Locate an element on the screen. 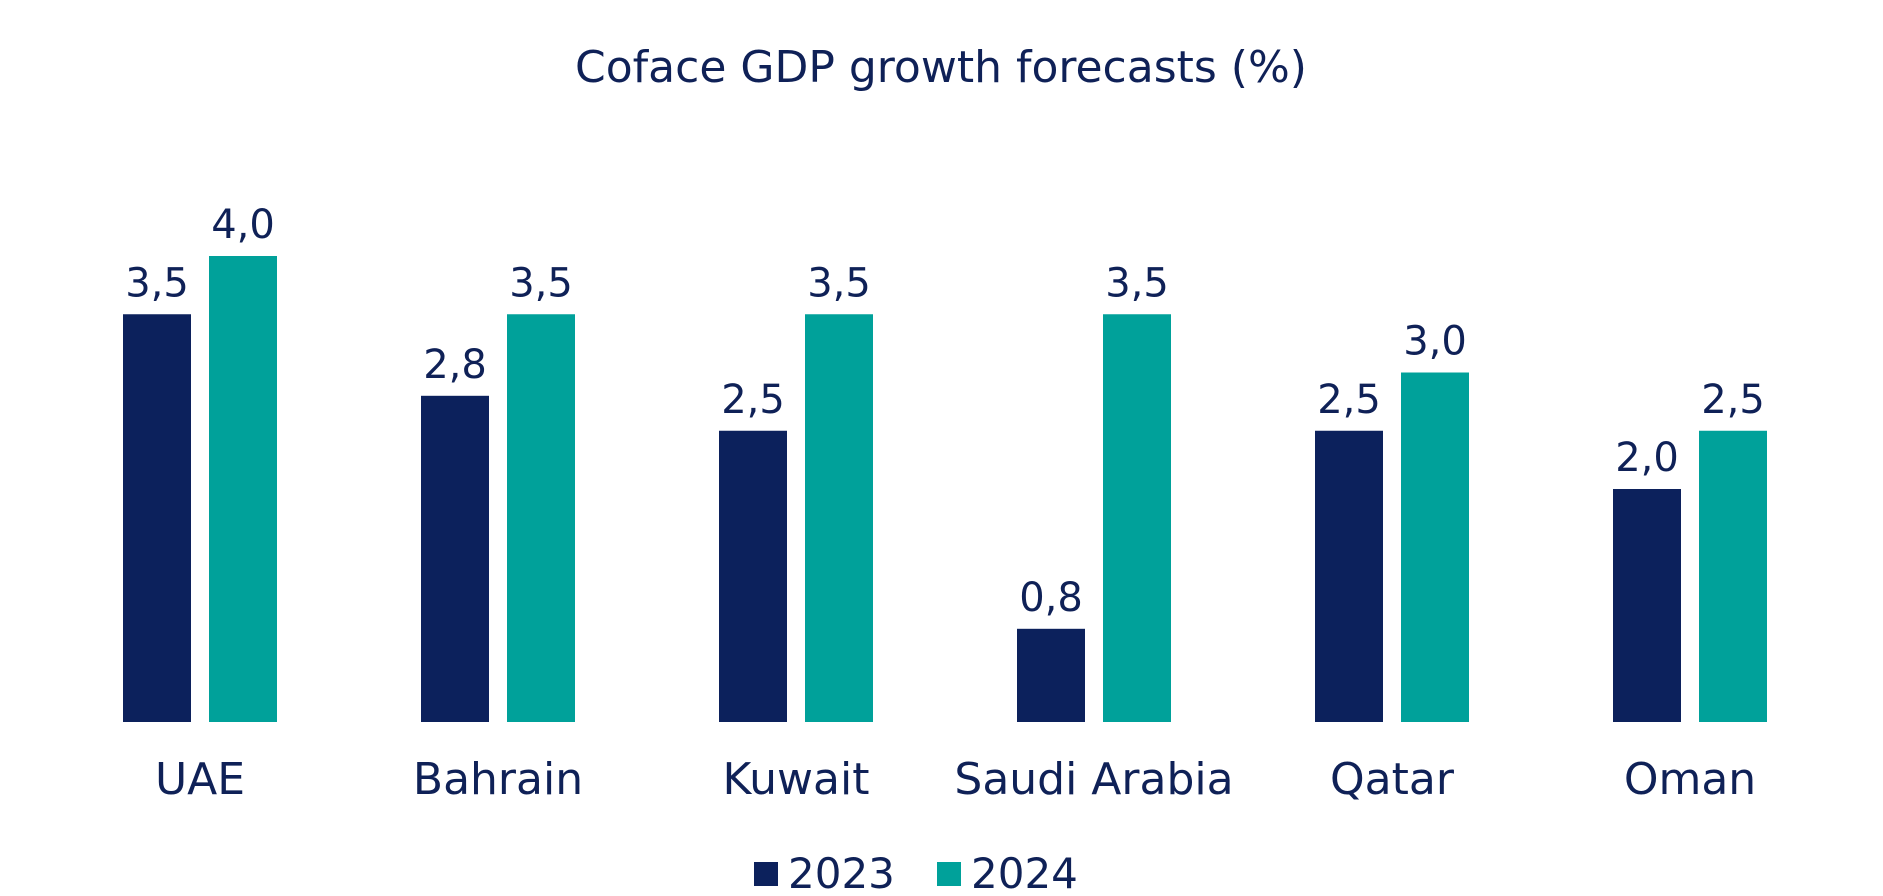  value-label-bahrain-2024: 3,5 is located at coordinates (541, 283).